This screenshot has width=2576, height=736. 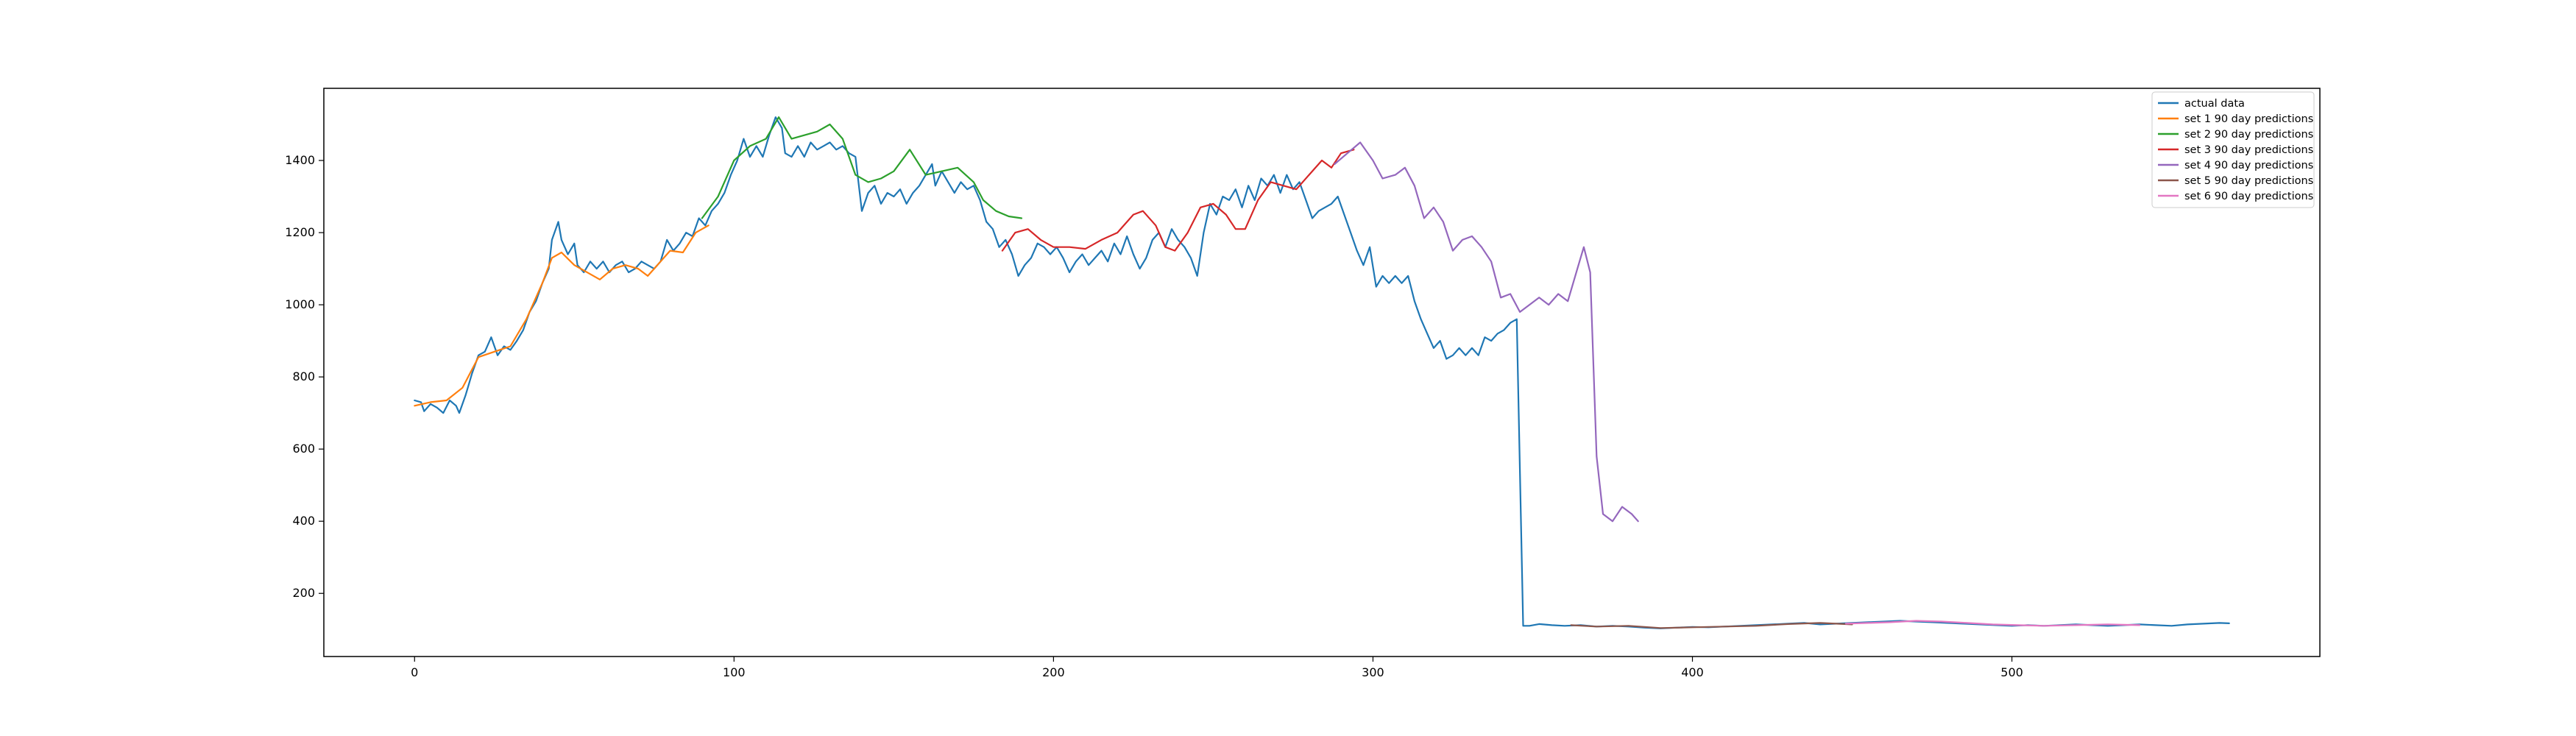 I want to click on y-tick-label: 600, so click(x=303, y=449).